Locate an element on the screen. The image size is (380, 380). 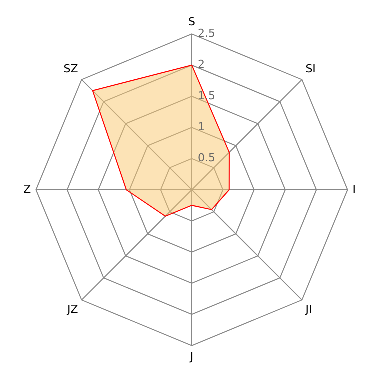
spoke-label: SI is located at coordinates (311, 69).